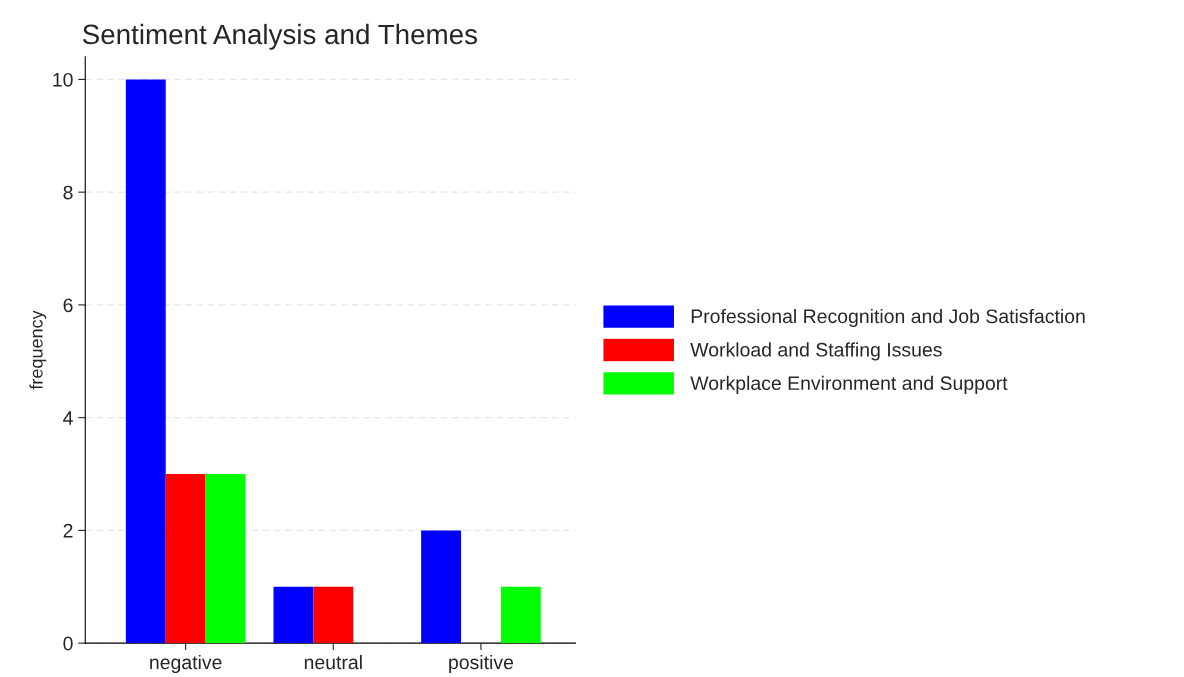 The width and height of the screenshot is (1184, 677). Describe the element at coordinates (481, 664) in the screenshot. I see `x-tick-label: positive` at that location.